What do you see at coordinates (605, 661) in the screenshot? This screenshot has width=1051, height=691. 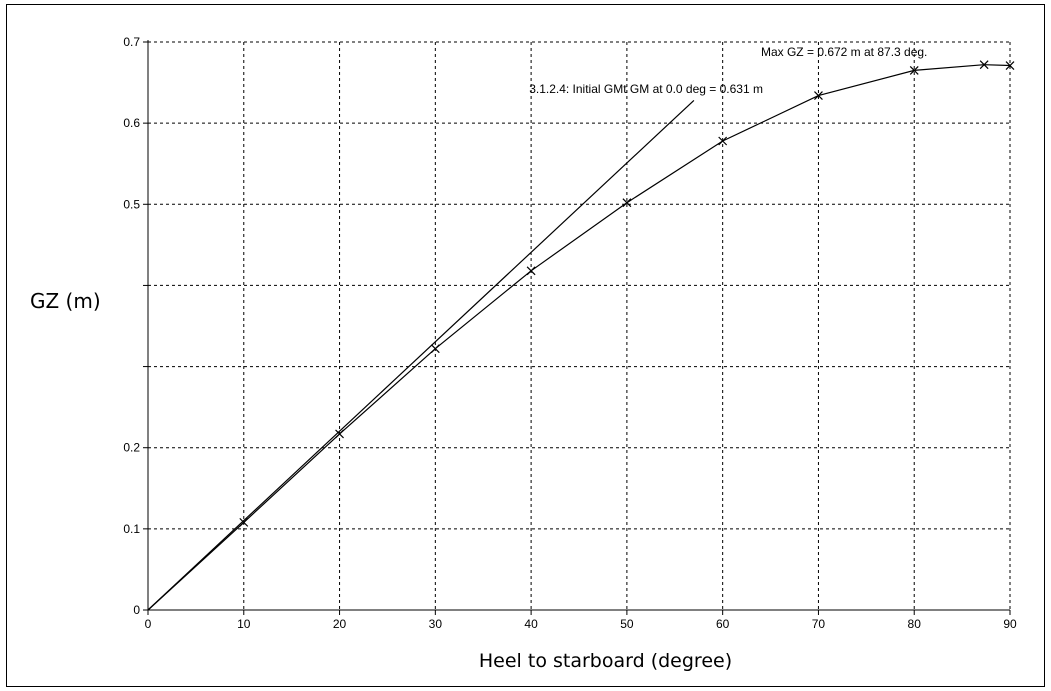 I see `x-axis-label: Heel to starboard (degree)` at bounding box center [605, 661].